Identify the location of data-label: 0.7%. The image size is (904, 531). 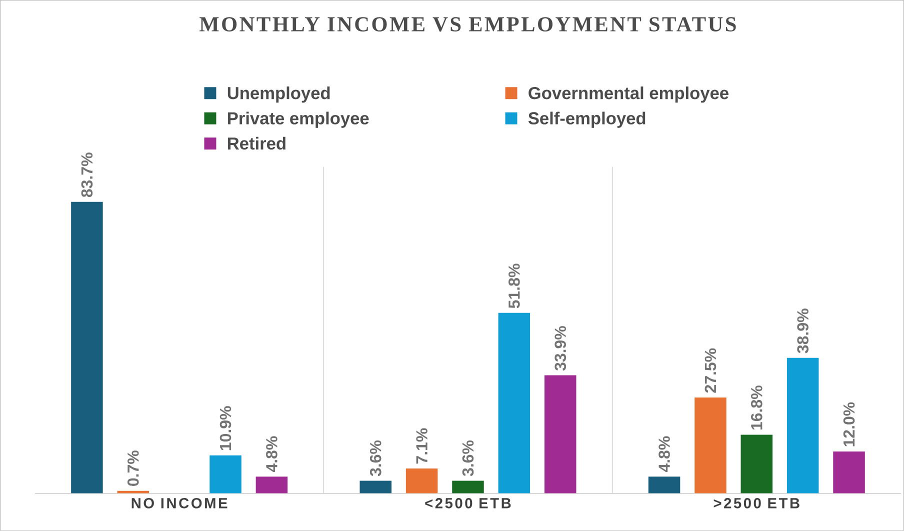
(133, 468).